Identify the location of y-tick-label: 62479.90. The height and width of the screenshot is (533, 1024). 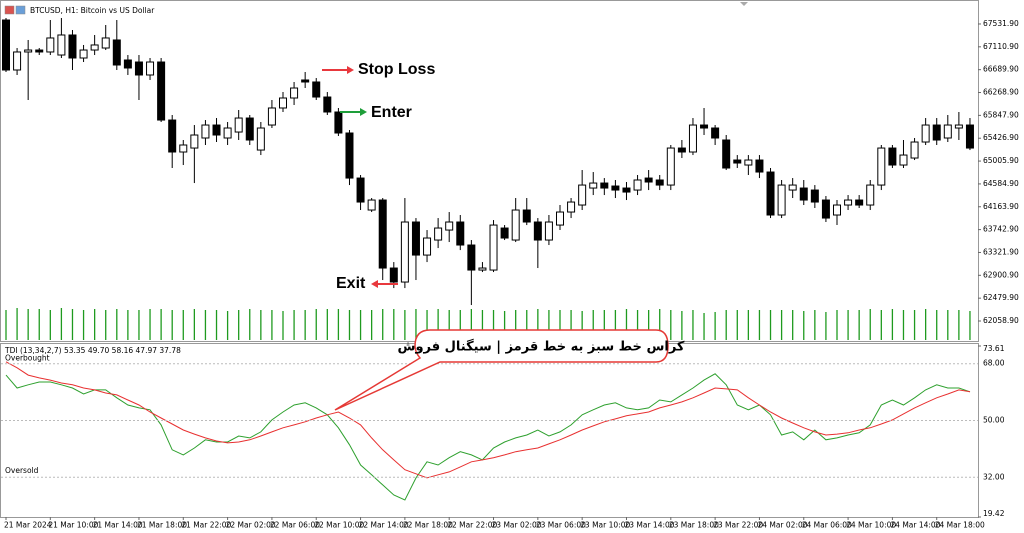
(1001, 297).